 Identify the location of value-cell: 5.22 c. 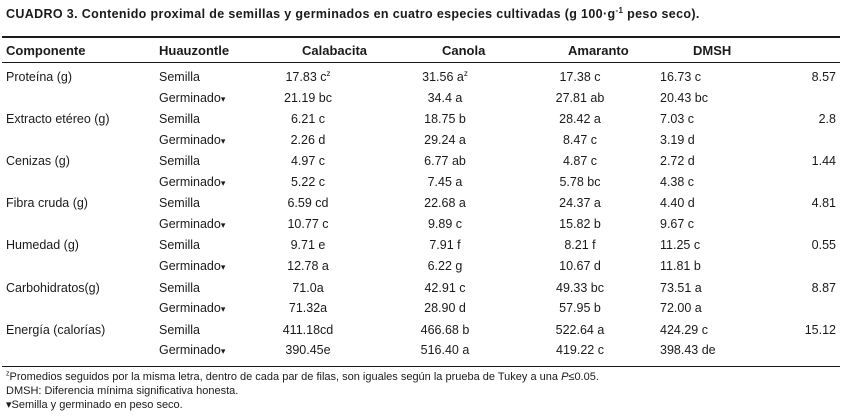
(308, 182).